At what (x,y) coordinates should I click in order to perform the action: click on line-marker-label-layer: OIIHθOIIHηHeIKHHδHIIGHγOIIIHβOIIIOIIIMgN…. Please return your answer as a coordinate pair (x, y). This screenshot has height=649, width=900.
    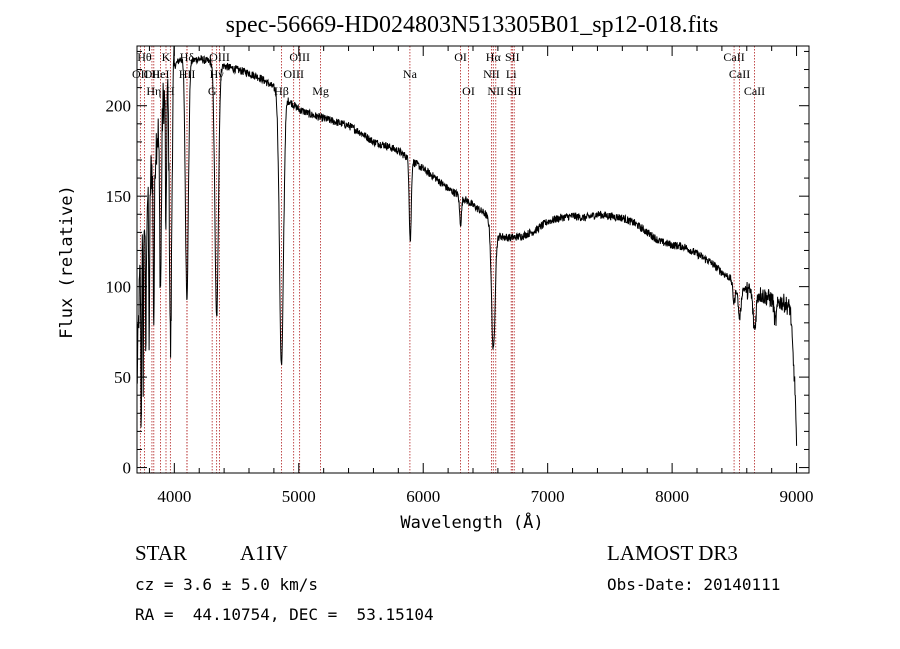
    Looking at the image, I should click on (448, 74).